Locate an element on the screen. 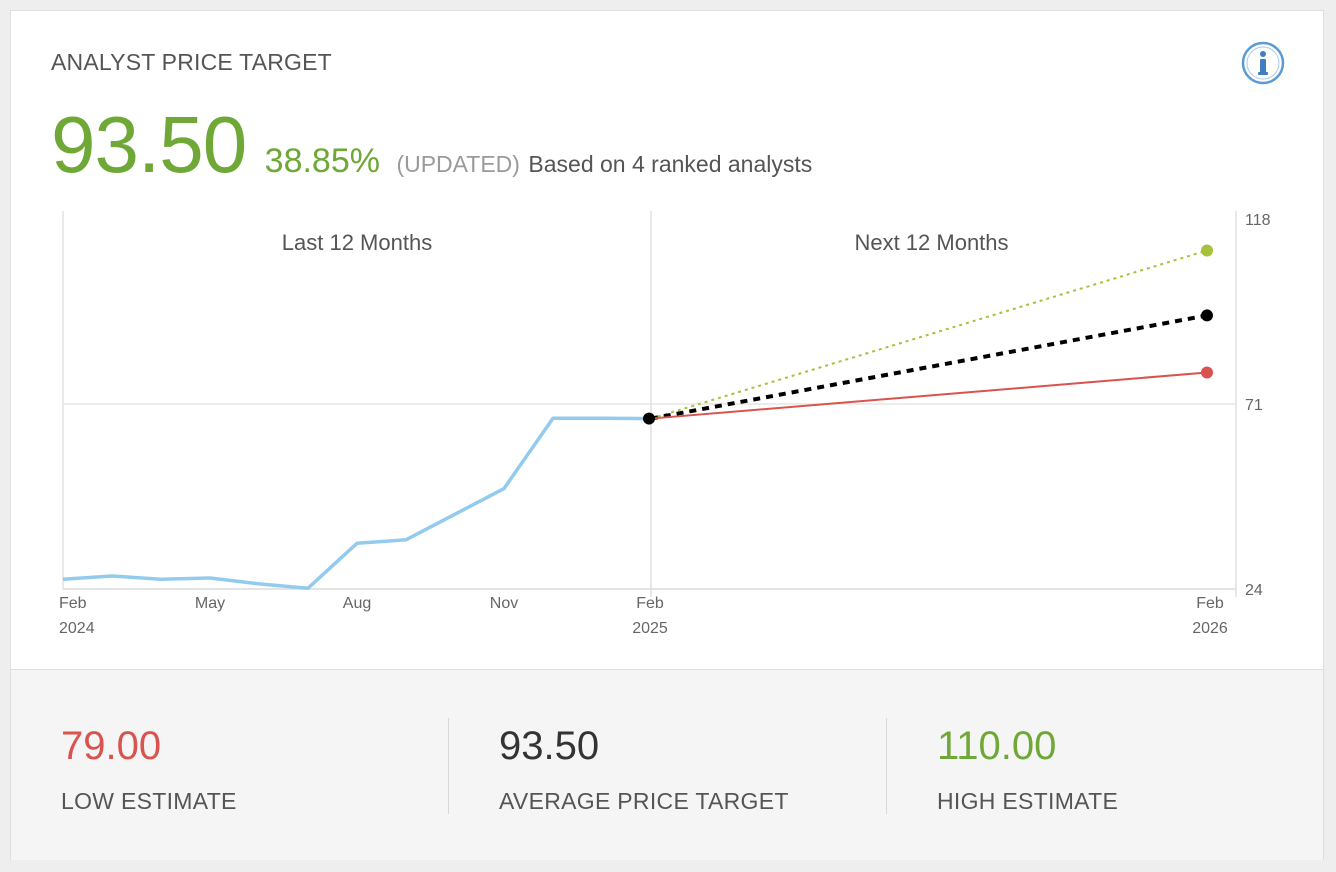 The image size is (1336, 872). low-estimate-value: 79.00 is located at coordinates (111, 746).